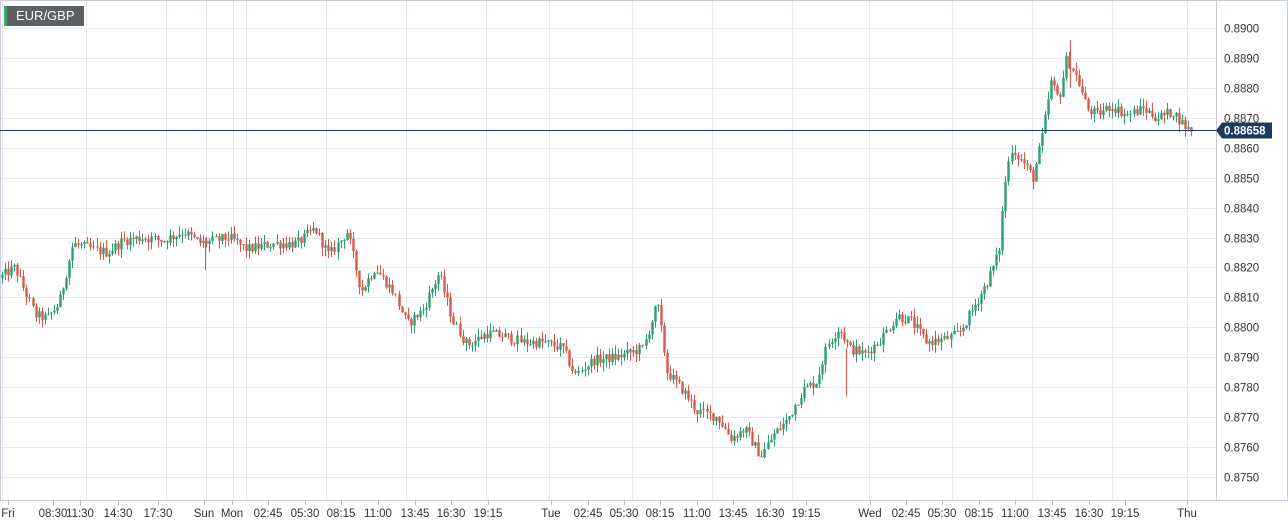 The height and width of the screenshot is (525, 1288). Describe the element at coordinates (550, 514) in the screenshot. I see `x-tick-label: Tue` at that location.